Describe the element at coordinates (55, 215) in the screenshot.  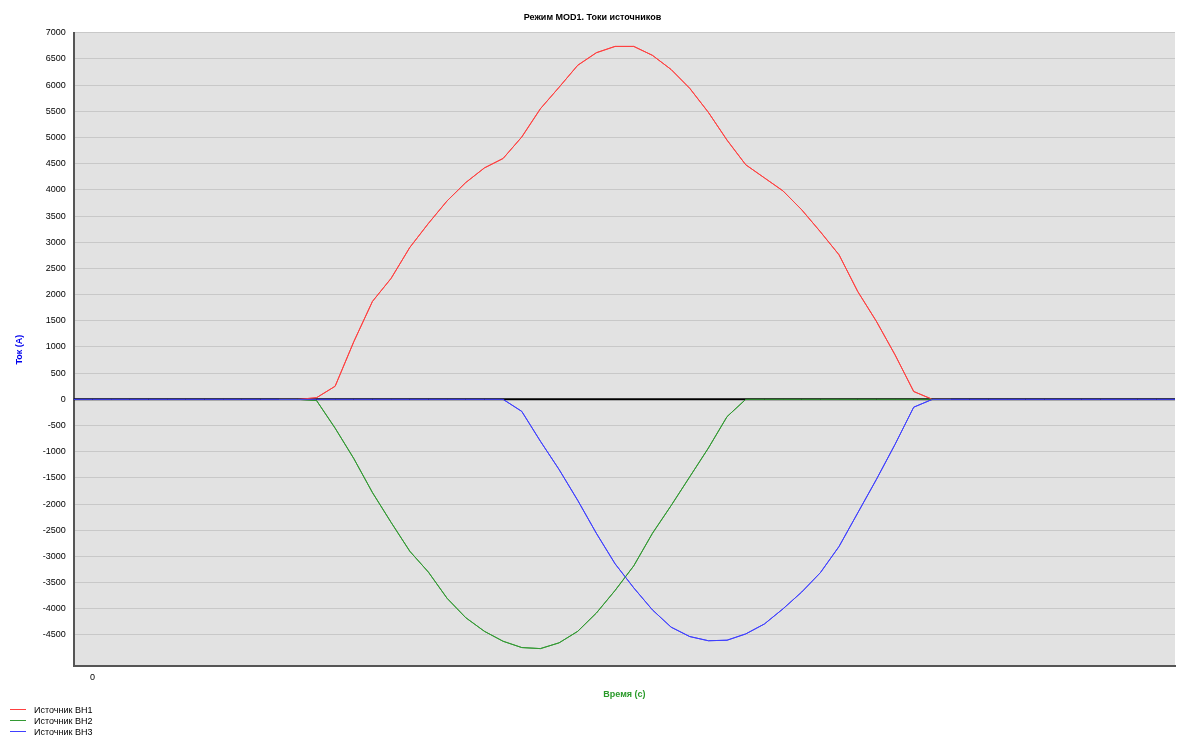
I see `y-tick-label: 3500` at that location.